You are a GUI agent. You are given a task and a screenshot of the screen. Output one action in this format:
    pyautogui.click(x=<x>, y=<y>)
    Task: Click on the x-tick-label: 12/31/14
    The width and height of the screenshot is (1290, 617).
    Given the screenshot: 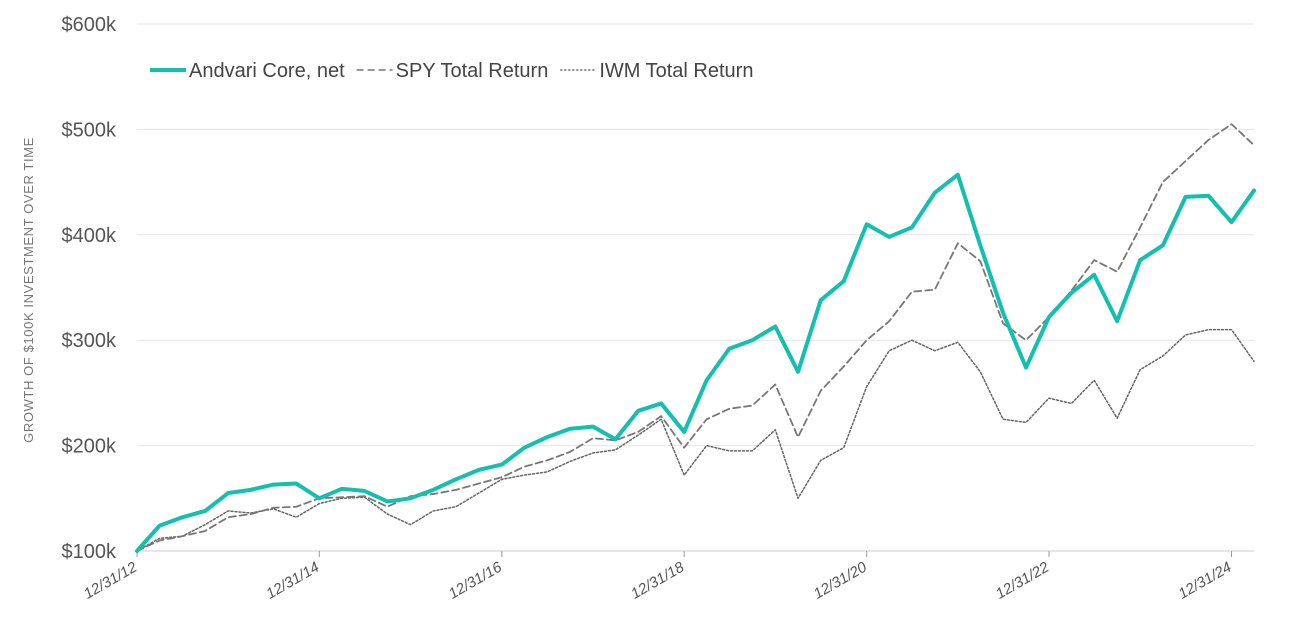 What is the action you would take?
    pyautogui.click(x=292, y=581)
    